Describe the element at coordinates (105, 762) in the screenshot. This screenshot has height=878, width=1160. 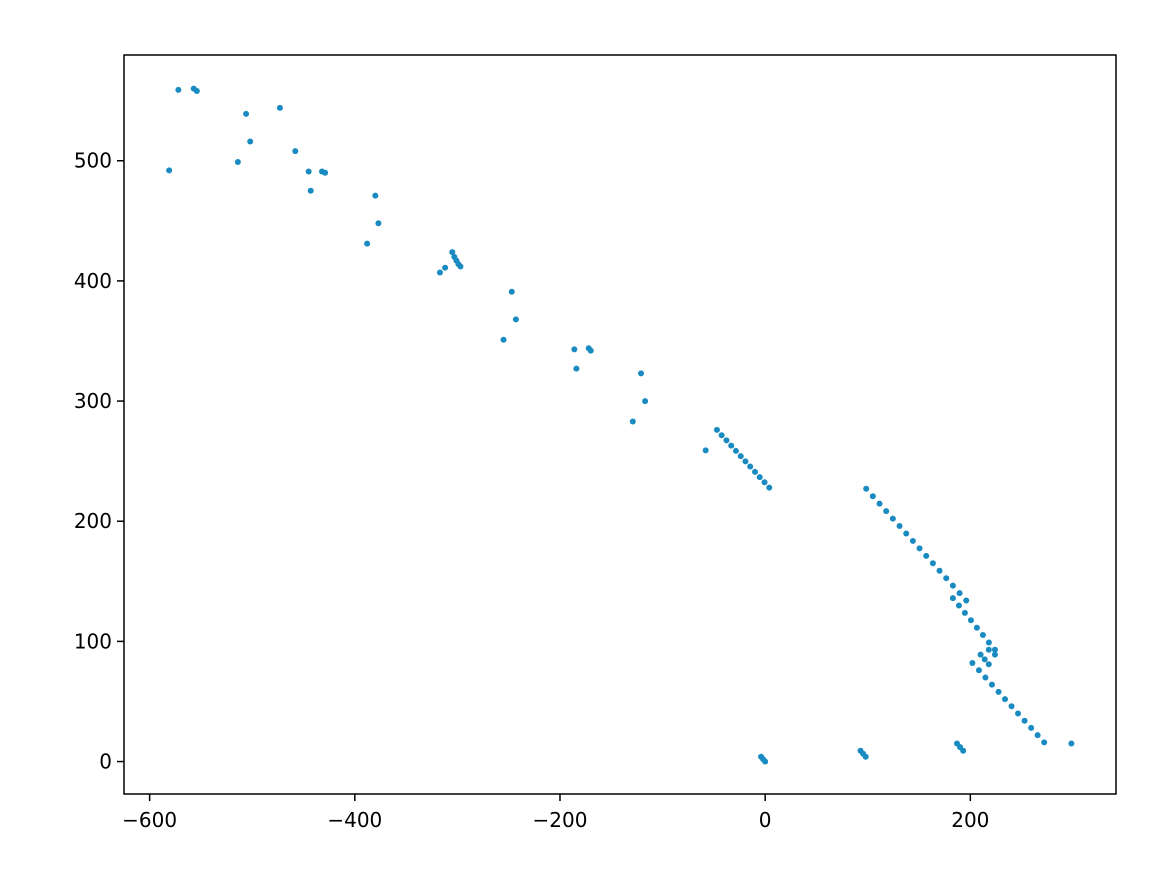
I see `y-tick-label: 0` at that location.